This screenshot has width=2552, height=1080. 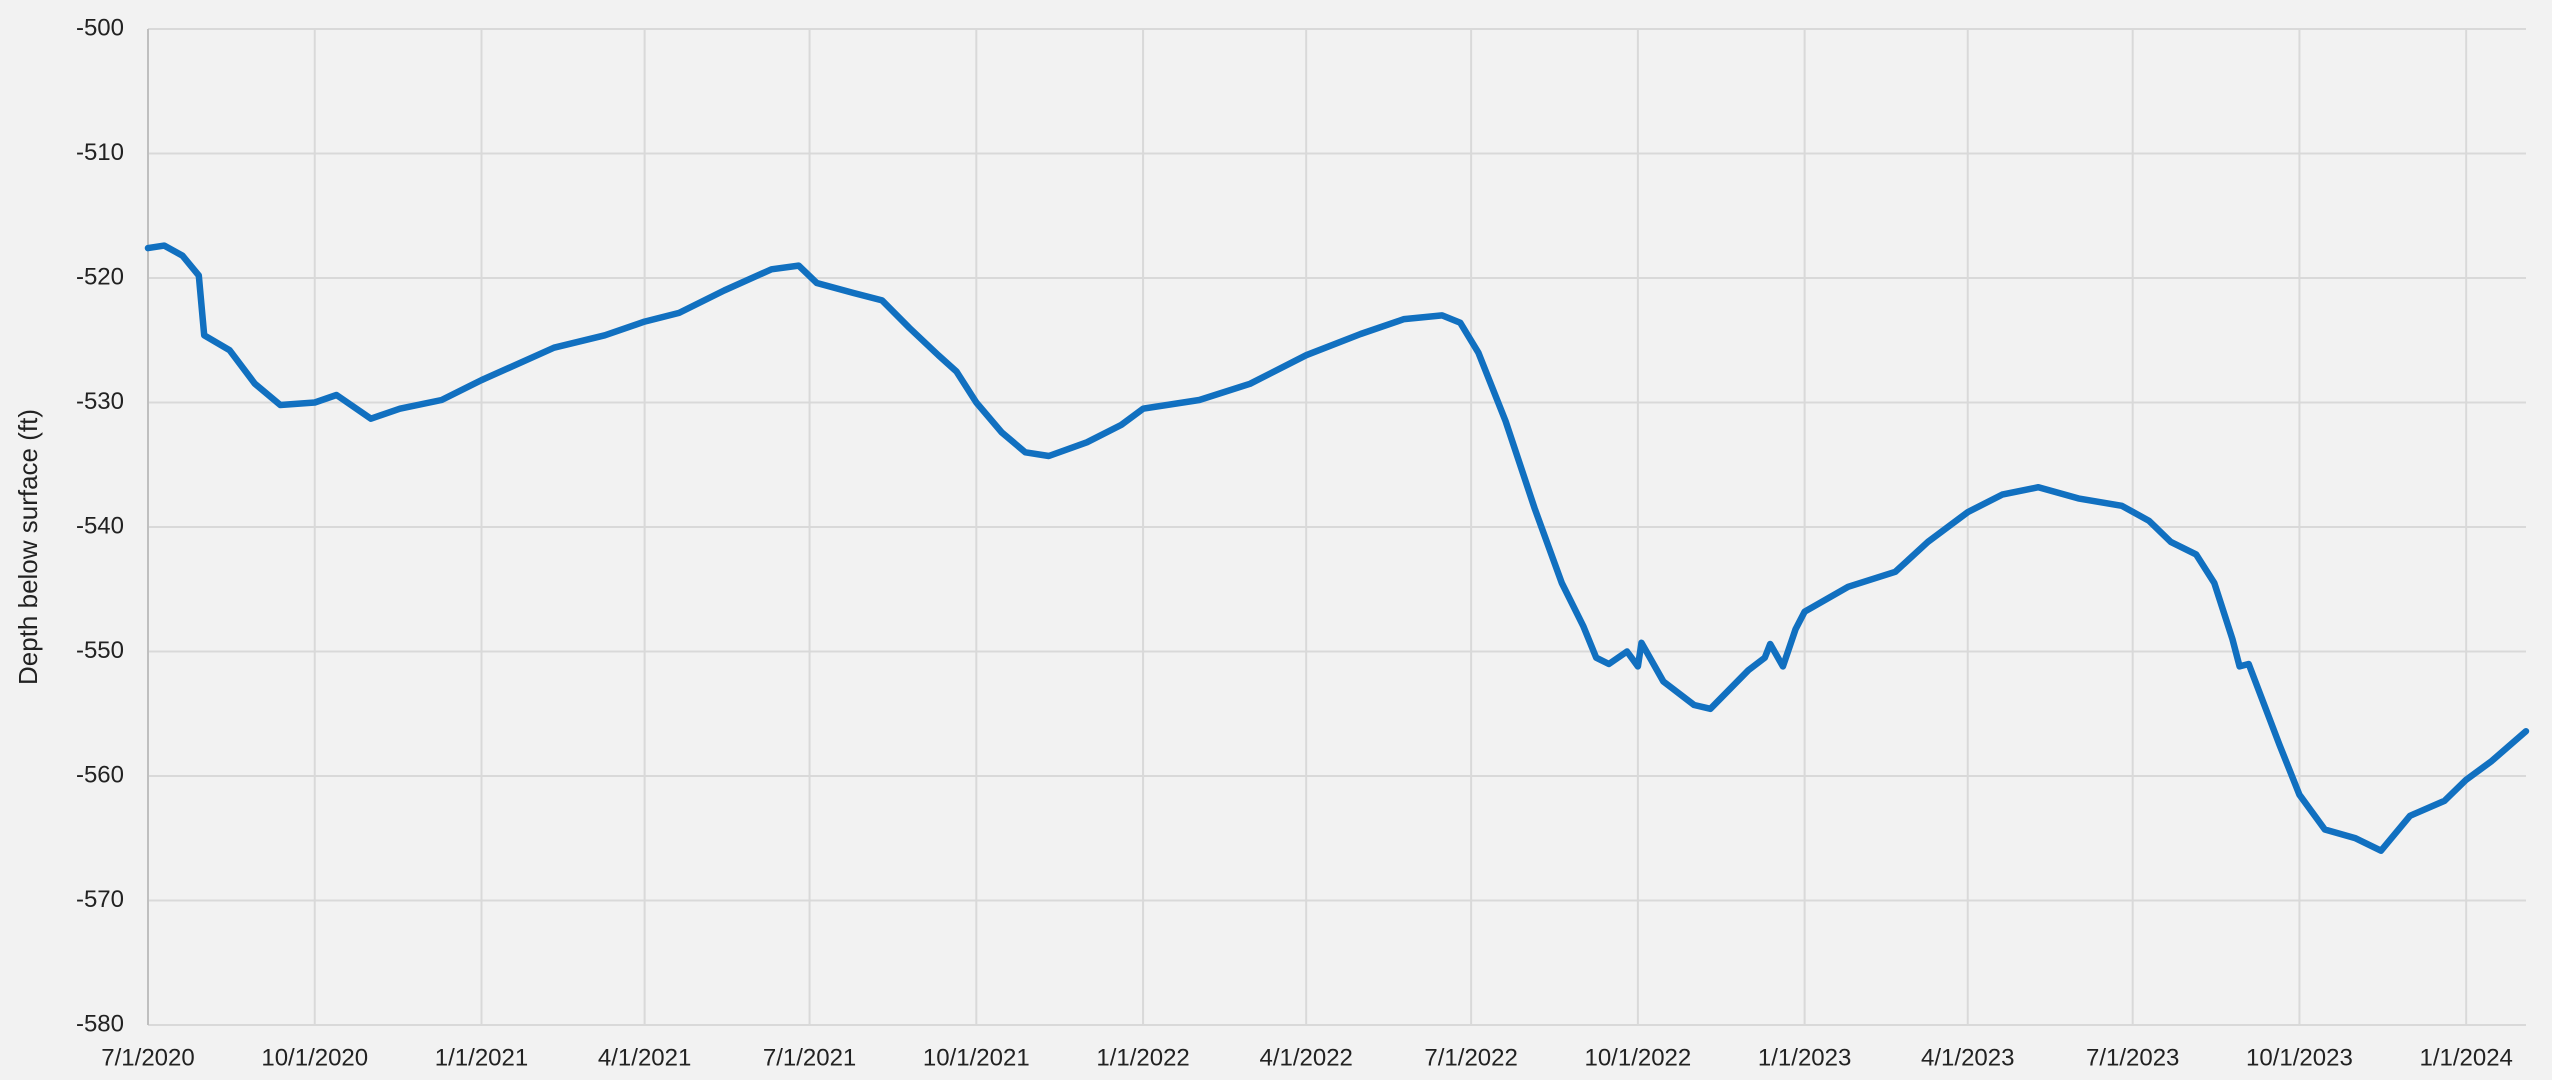 I want to click on y-tick-label: -520, so click(x=100, y=276).